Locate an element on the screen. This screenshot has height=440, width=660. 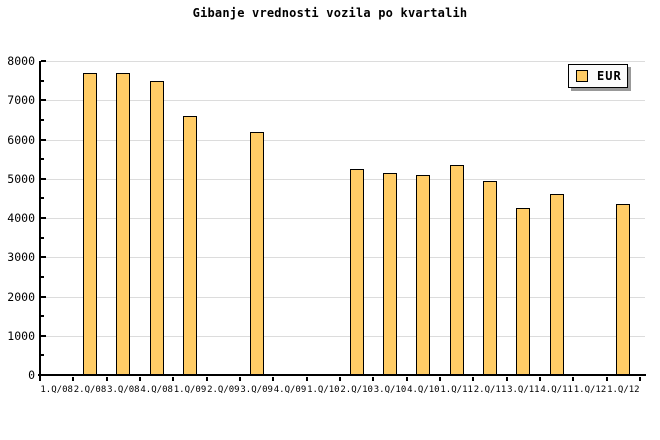
x-axis-line is located at coordinates (342, 375).